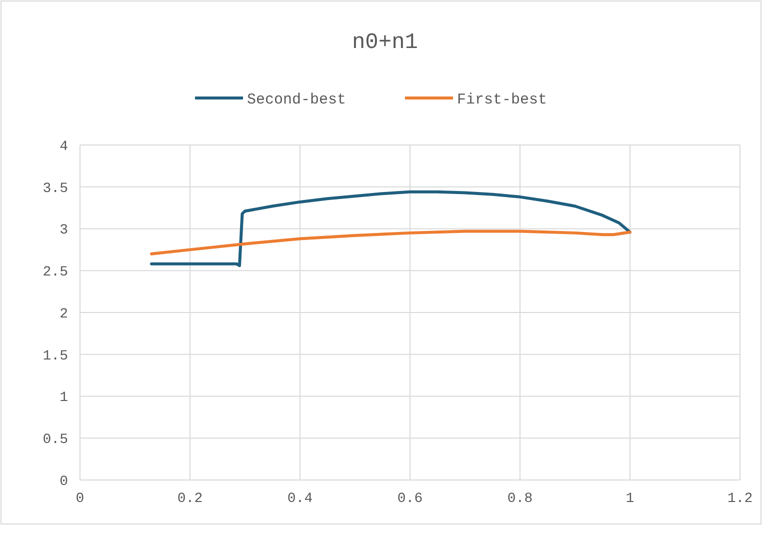 Image resolution: width=770 pixels, height=535 pixels. Describe the element at coordinates (55, 440) in the screenshot. I see `y-tick-label: 0.5` at that location.